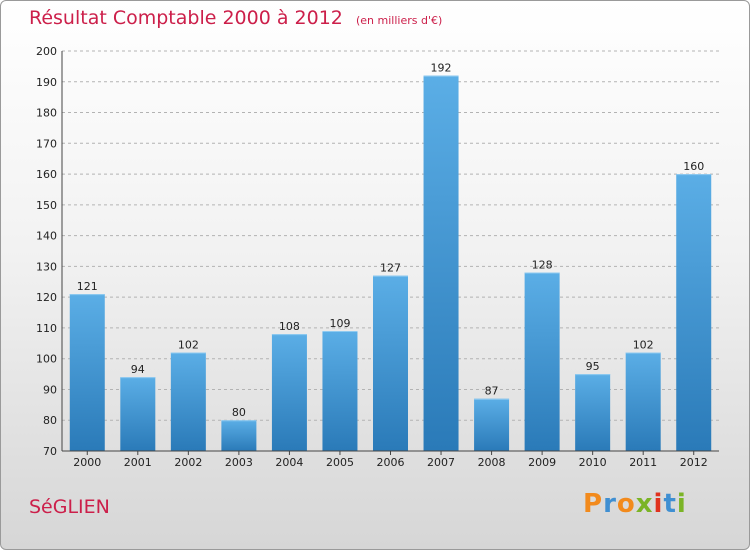 The height and width of the screenshot is (550, 750). Describe the element at coordinates (593, 462) in the screenshot. I see `x-tick-label-2010: 2010` at that location.